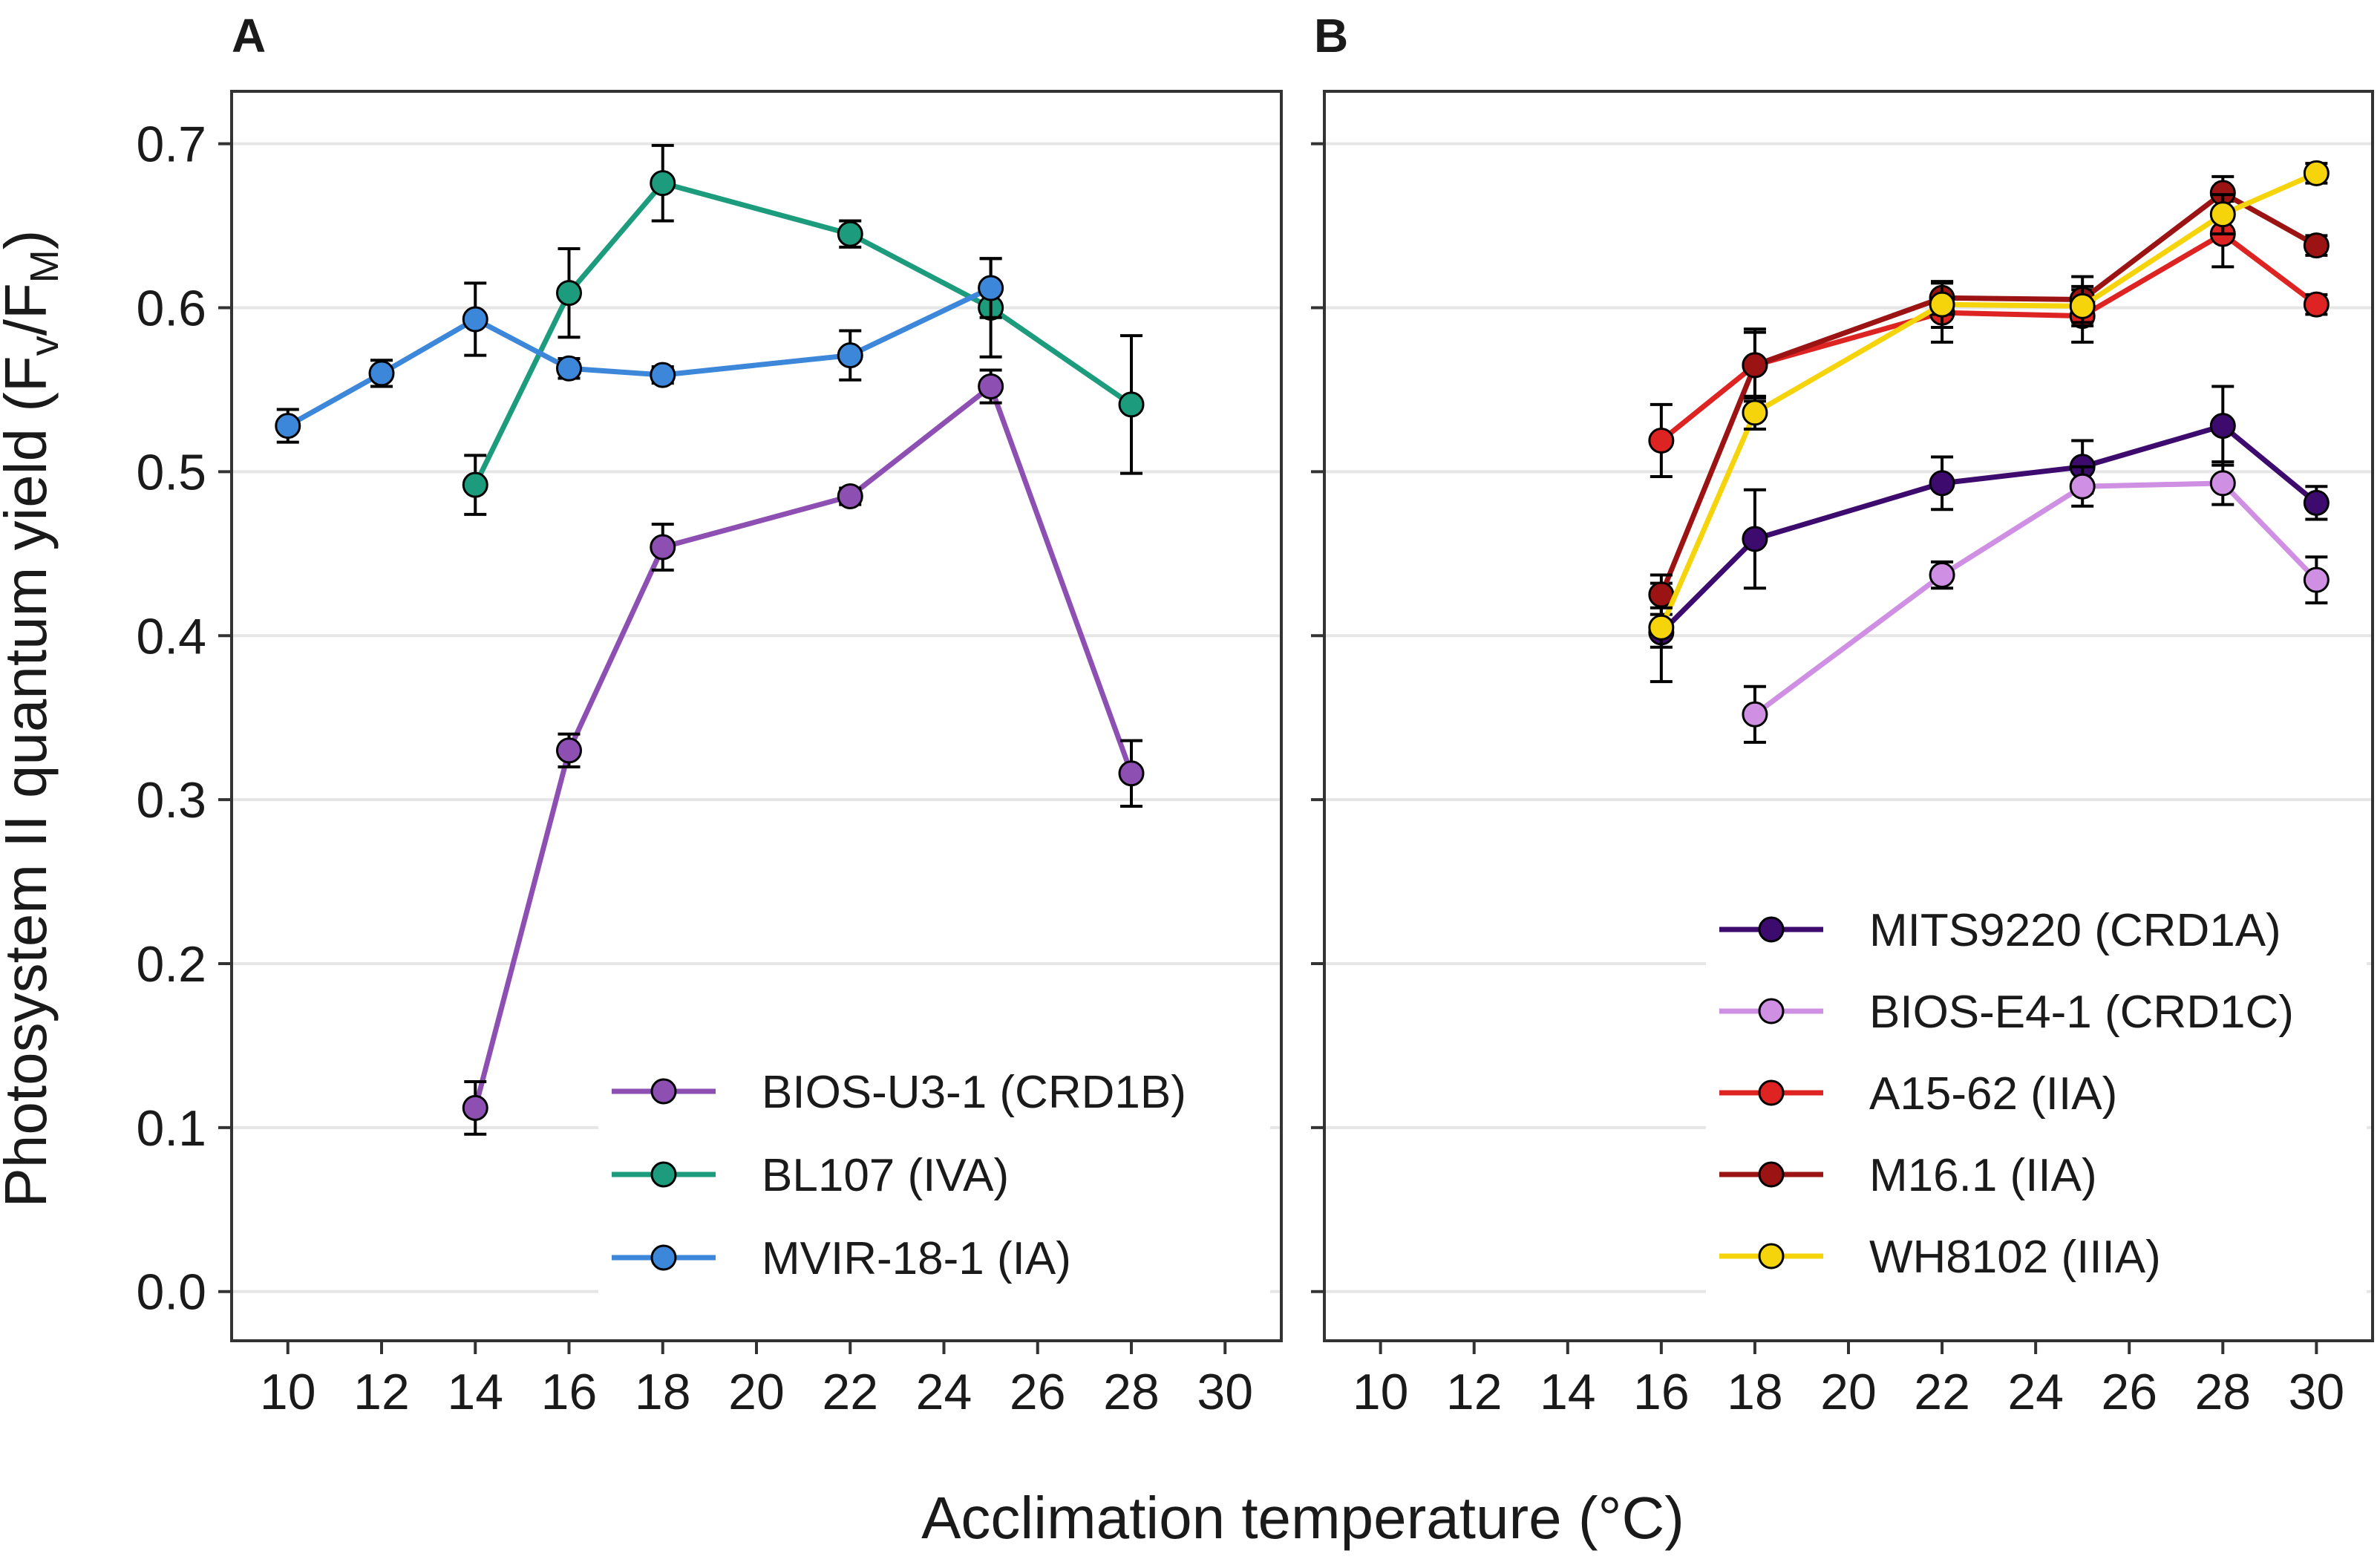 The width and height of the screenshot is (2380, 1562). Describe the element at coordinates (29, 781) in the screenshot. I see `y-axis-title-part: Photosystem II quantum yield (F` at that location.